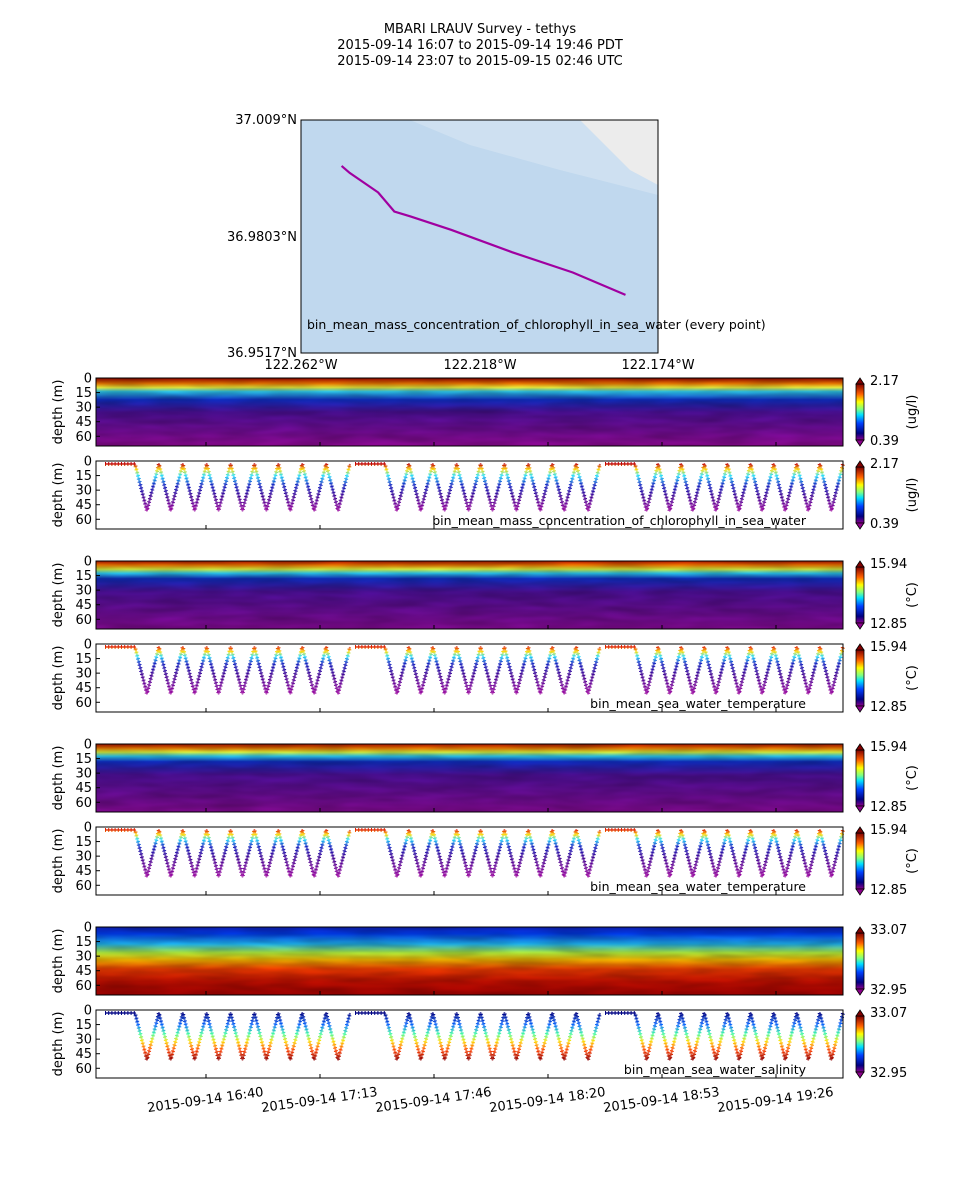 This screenshot has width=960, height=1200. What do you see at coordinates (83, 871) in the screenshot?
I see `temperature-profile-2-ytick-label: 45` at bounding box center [83, 871].